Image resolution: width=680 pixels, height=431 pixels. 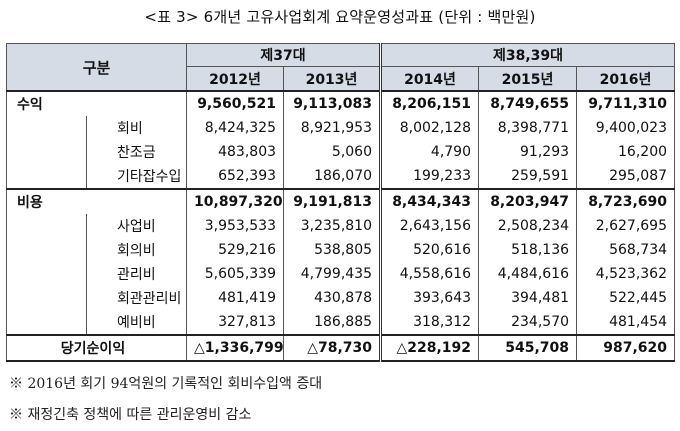 What do you see at coordinates (332, 274) in the screenshot?
I see `table-cell: 4,799,435` at bounding box center [332, 274].